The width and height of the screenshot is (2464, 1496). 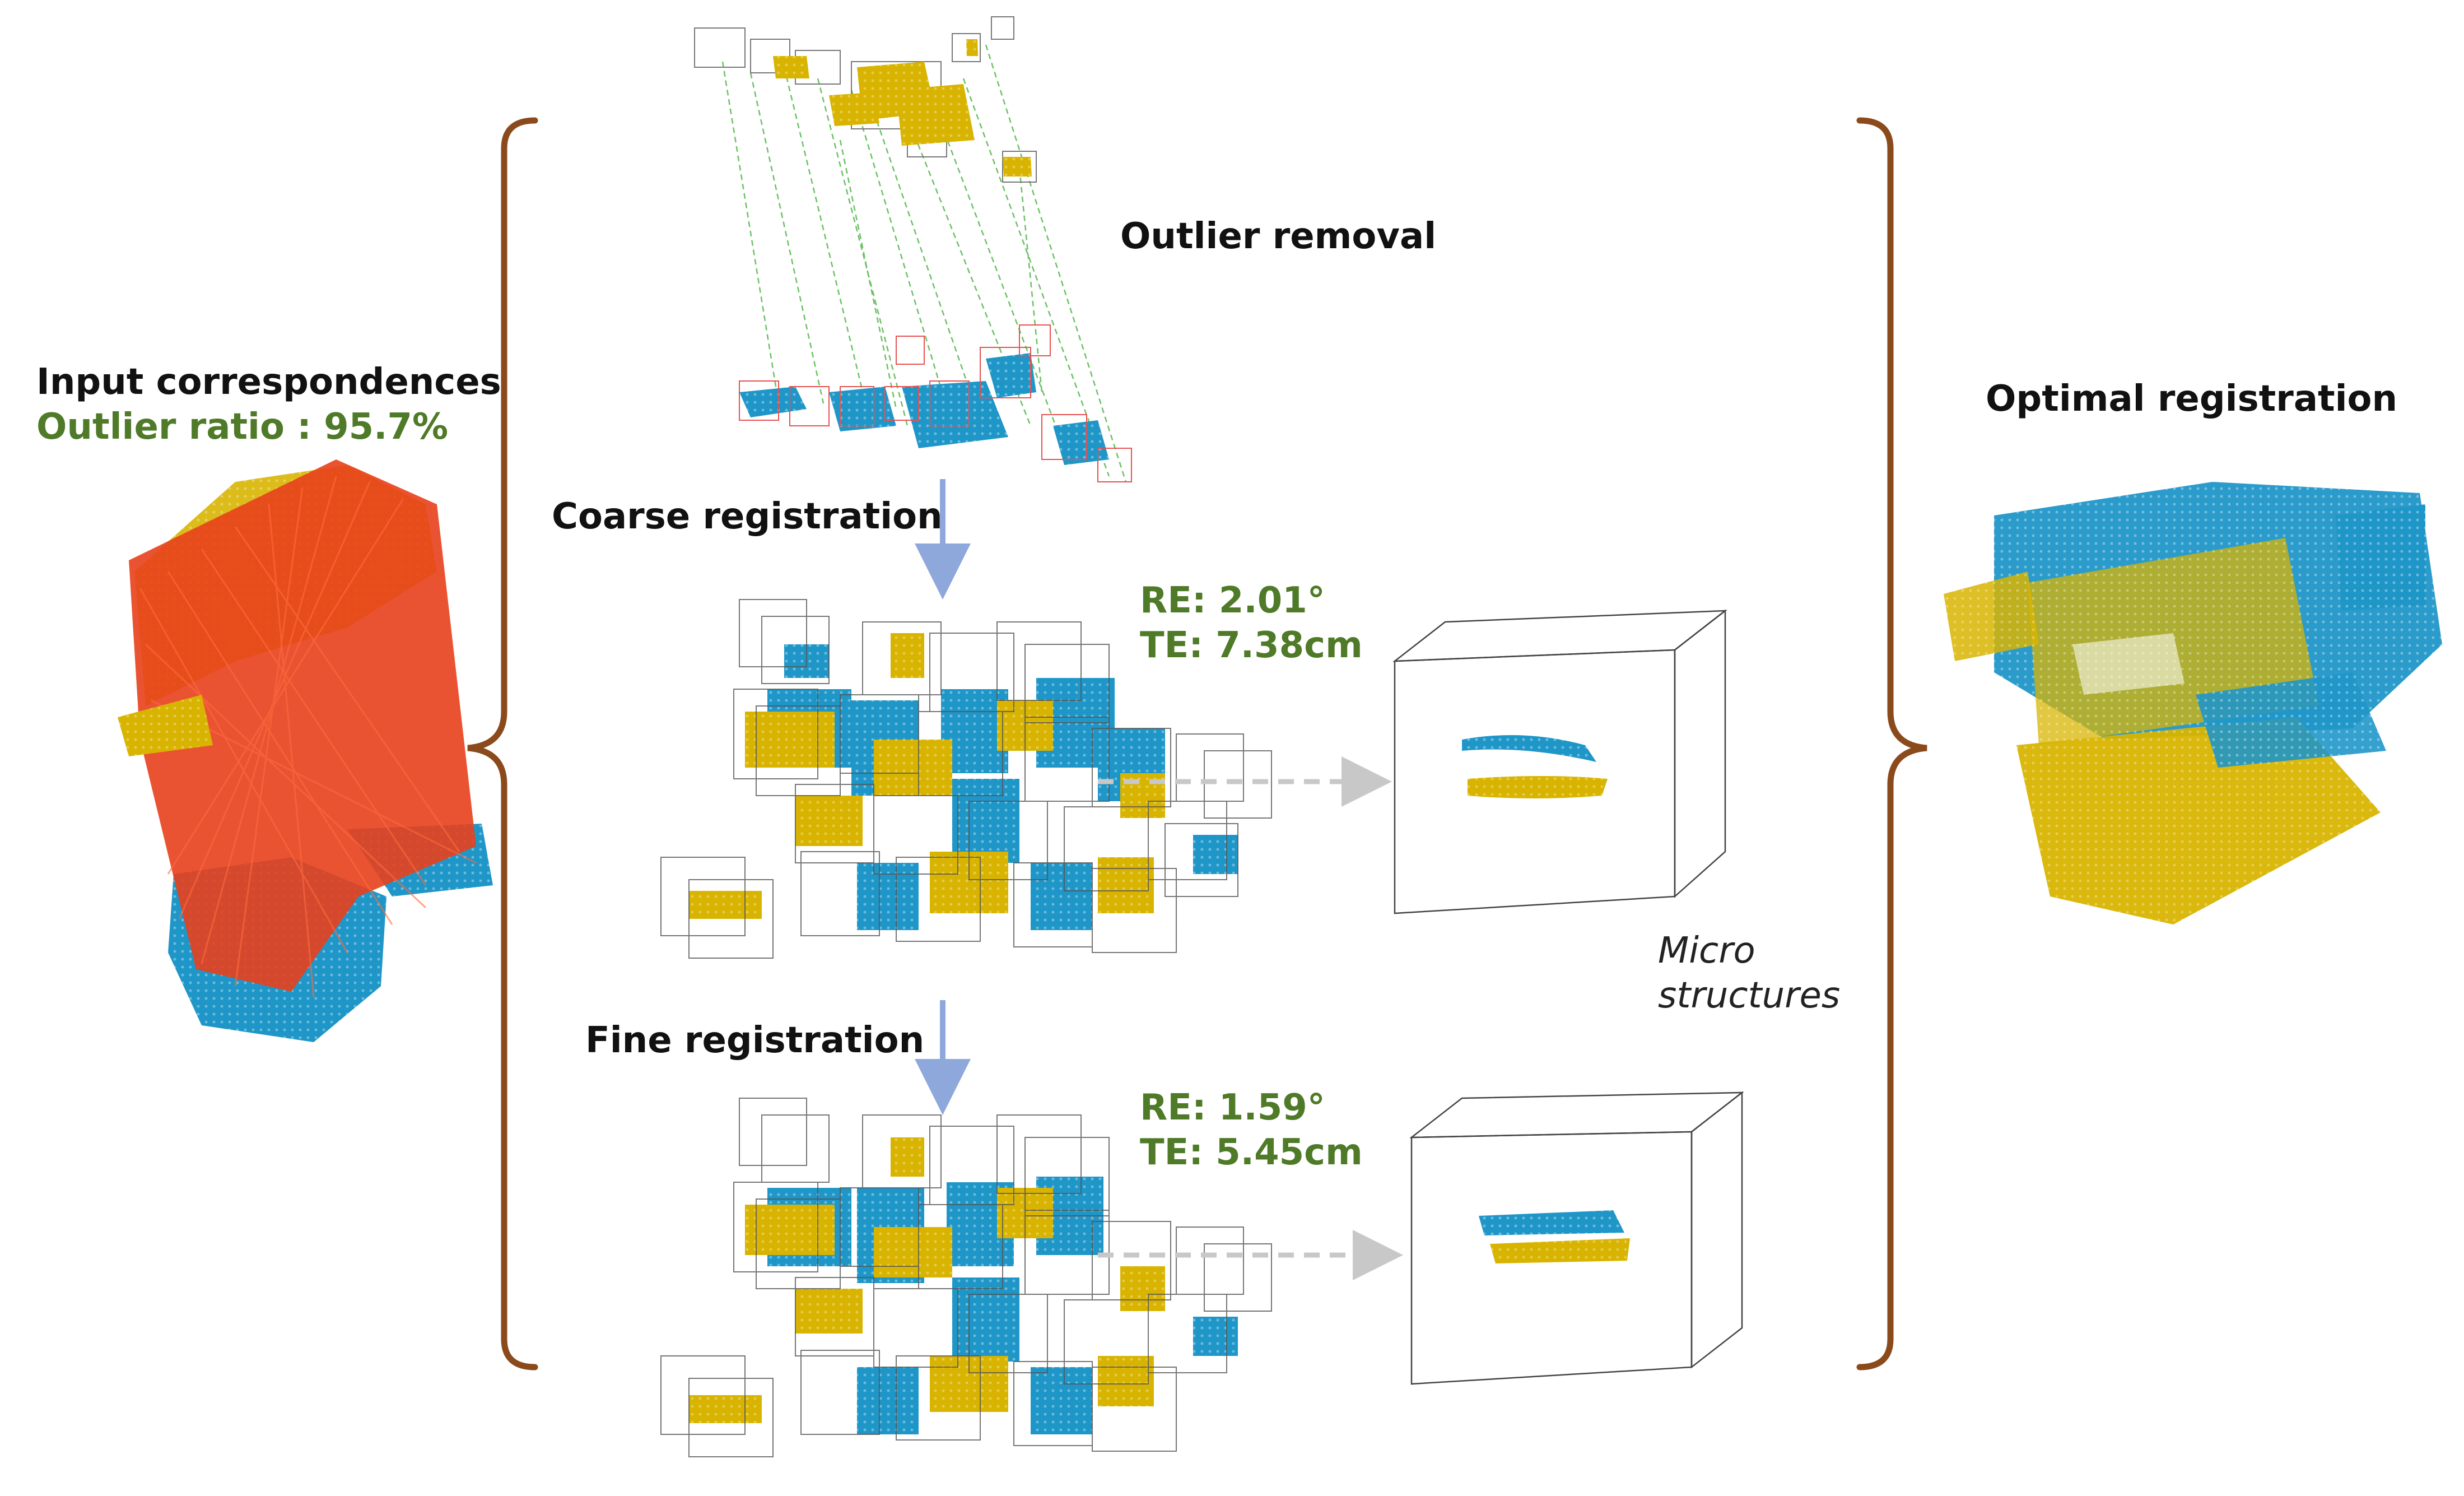 What do you see at coordinates (1251, 645) in the screenshot?
I see `coarse-te-value: TE: 7.38cm` at bounding box center [1251, 645].